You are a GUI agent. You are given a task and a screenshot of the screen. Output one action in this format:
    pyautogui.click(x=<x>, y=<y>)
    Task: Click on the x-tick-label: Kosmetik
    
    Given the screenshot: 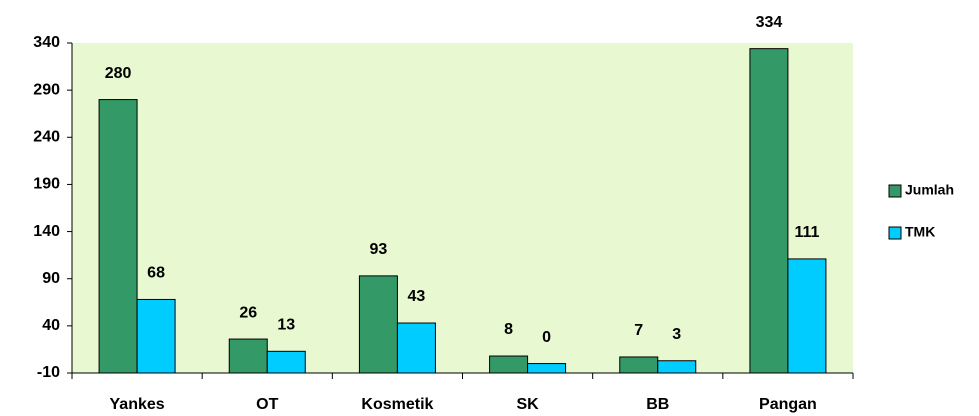 What is the action you would take?
    pyautogui.click(x=397, y=404)
    